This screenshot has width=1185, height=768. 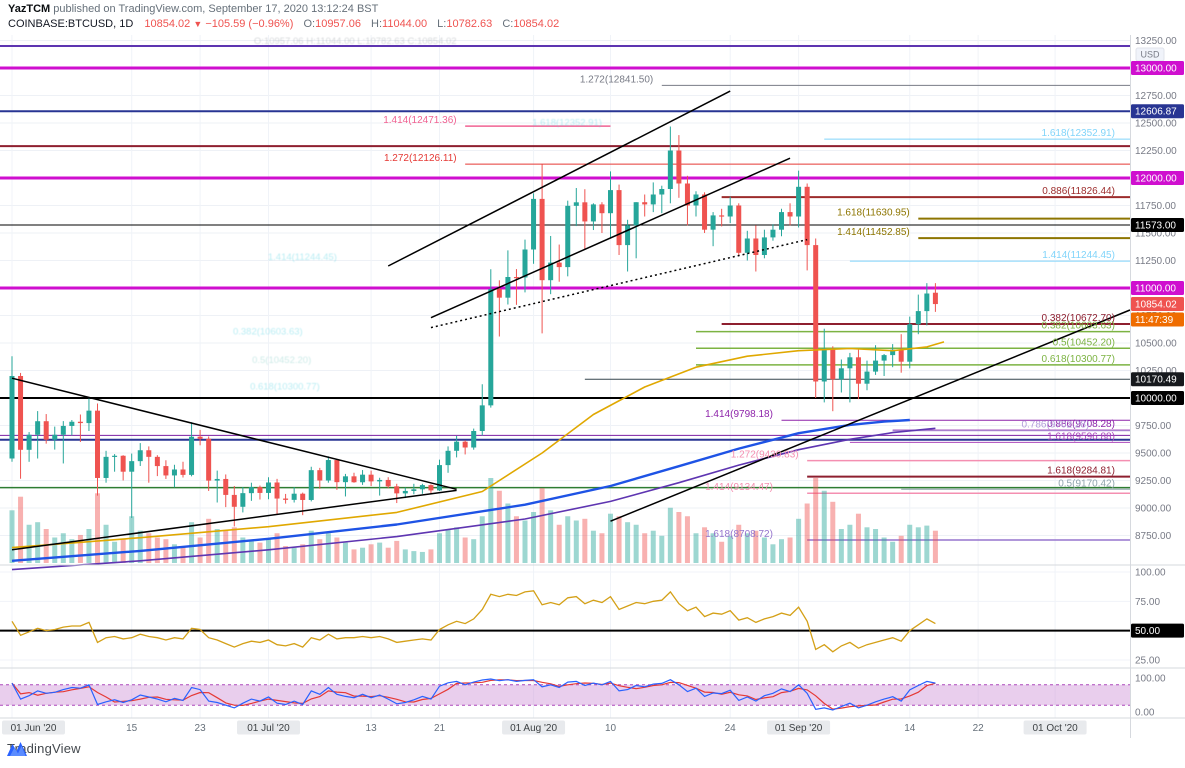 What do you see at coordinates (460, 490) in the screenshot?
I see `ma-blue` at bounding box center [460, 490].